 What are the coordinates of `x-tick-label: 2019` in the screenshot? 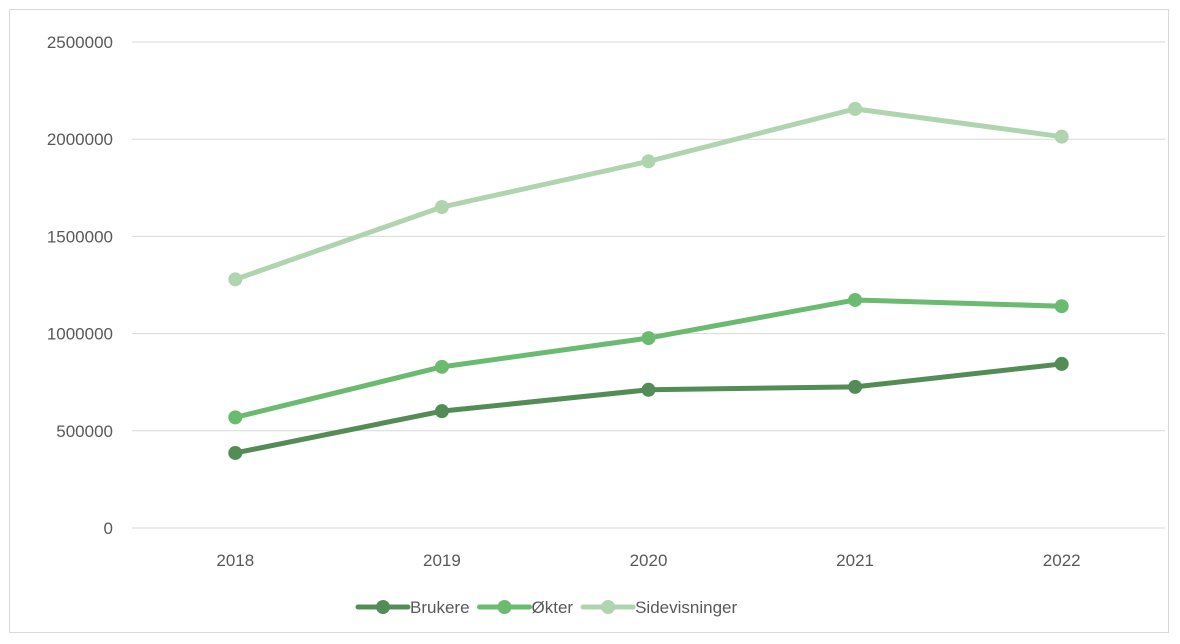 It's located at (442, 560).